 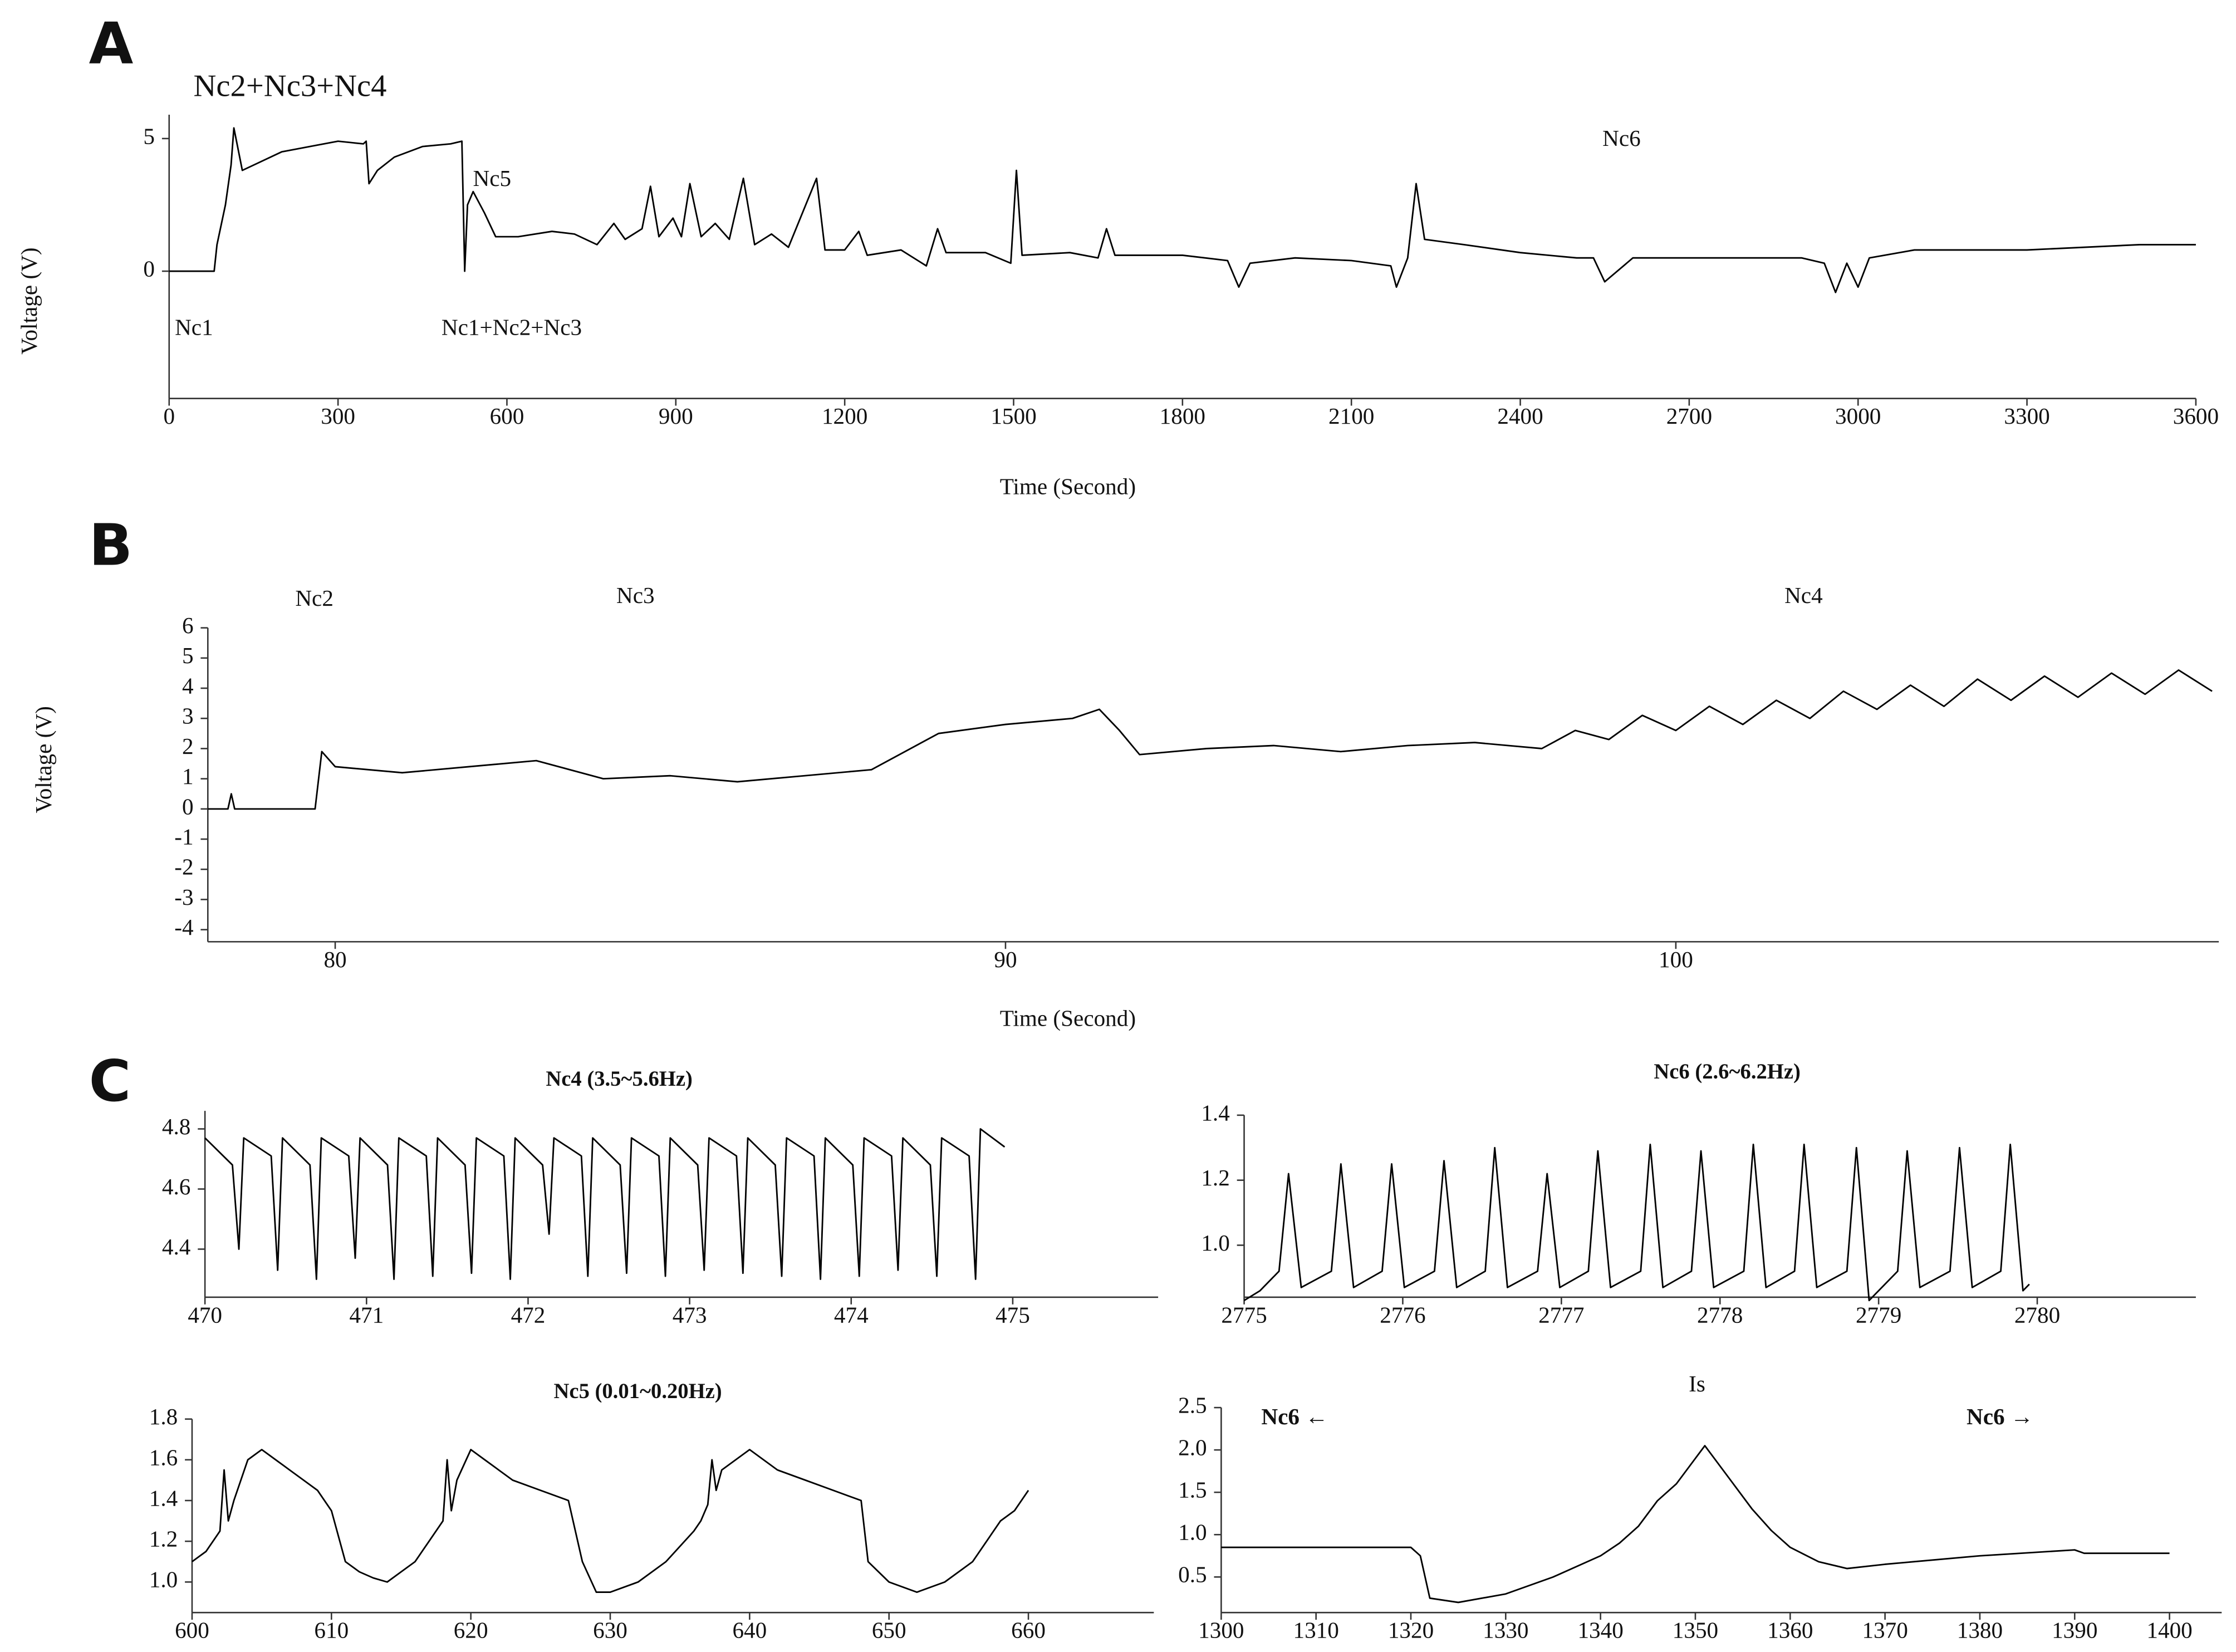 I want to click on x-tick-label: 620, so click(x=471, y=1630).